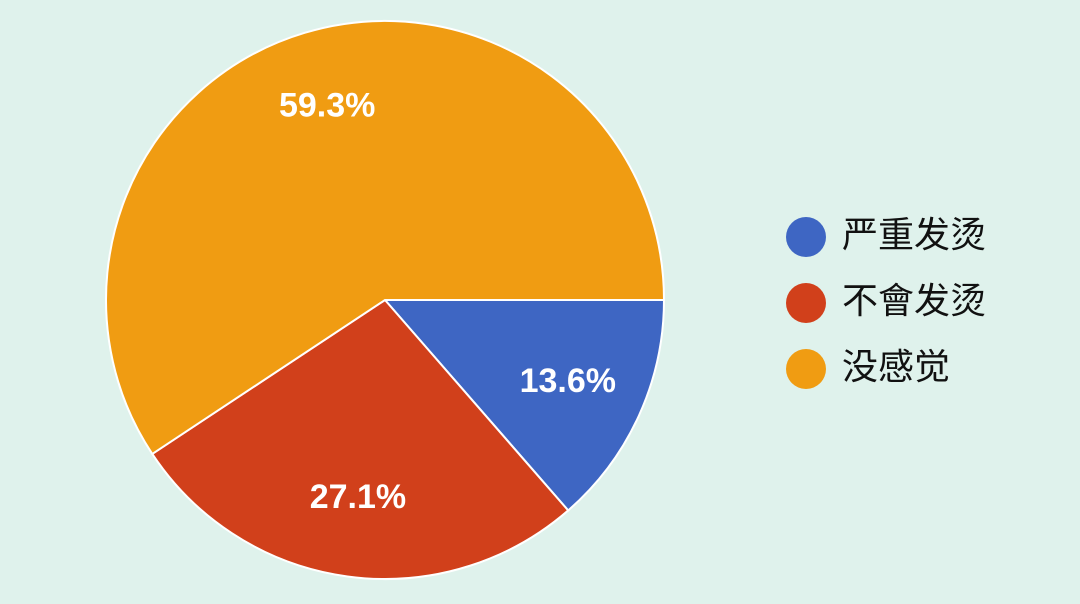 This screenshot has height=604, width=1080. What do you see at coordinates (358, 497) in the screenshot?
I see `value-label: 27.1%` at bounding box center [358, 497].